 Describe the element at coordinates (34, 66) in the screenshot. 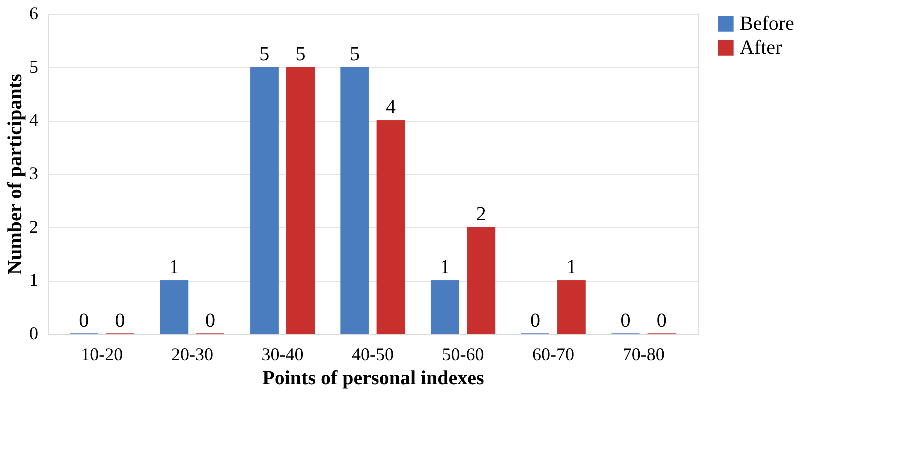

I see `y-tick-label: 5` at that location.